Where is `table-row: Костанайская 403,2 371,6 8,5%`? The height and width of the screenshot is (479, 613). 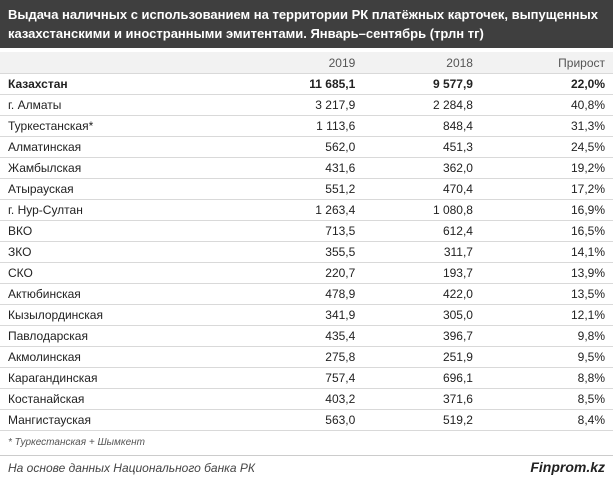 table-row: Костанайская 403,2 371,6 8,5% is located at coordinates (306, 399).